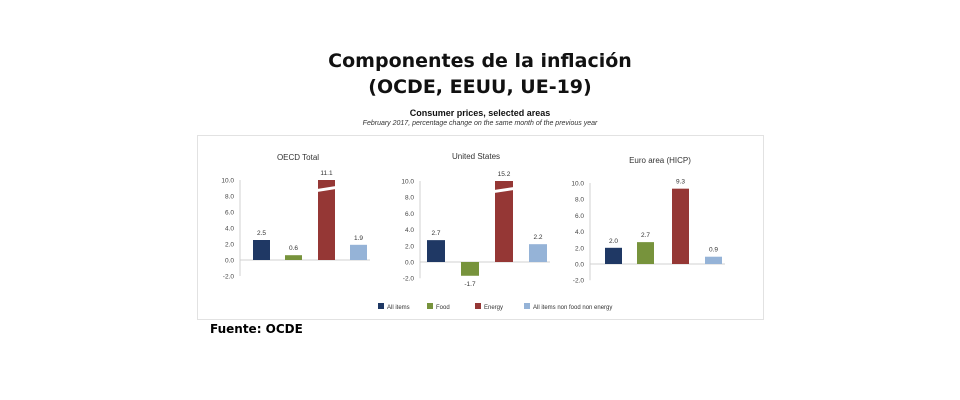 The width and height of the screenshot is (960, 400). What do you see at coordinates (713, 250) in the screenshot?
I see `data-label: 0.9` at bounding box center [713, 250].